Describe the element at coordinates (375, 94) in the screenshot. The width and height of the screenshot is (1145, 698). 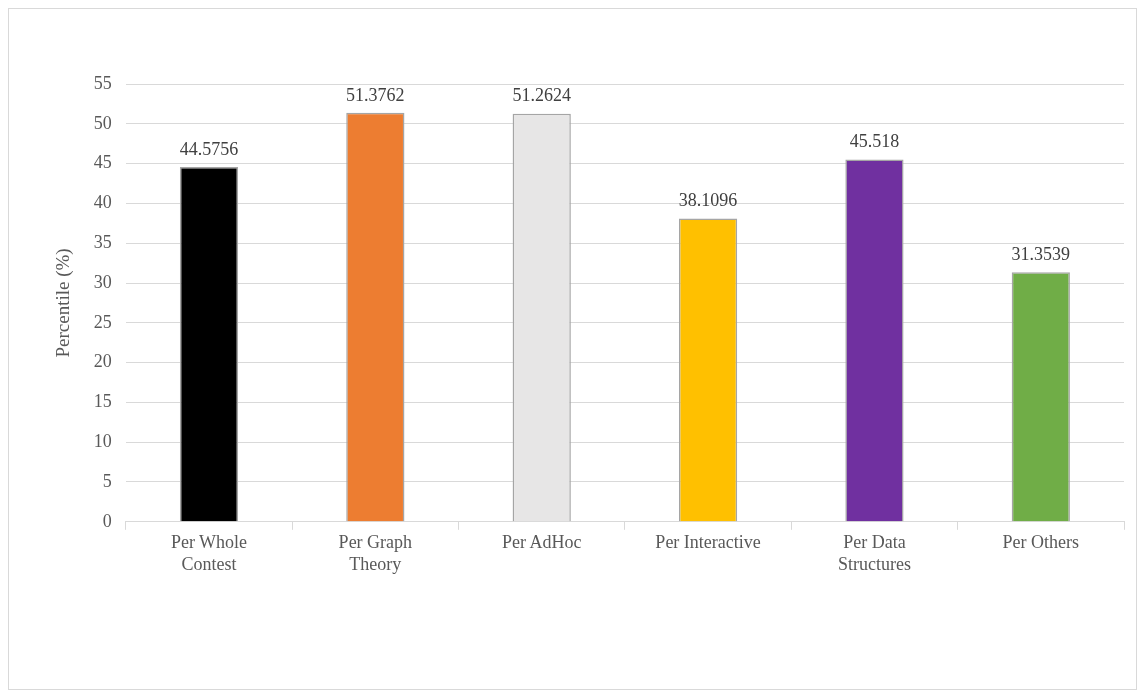
I see `data-label: 51.3762` at that location.